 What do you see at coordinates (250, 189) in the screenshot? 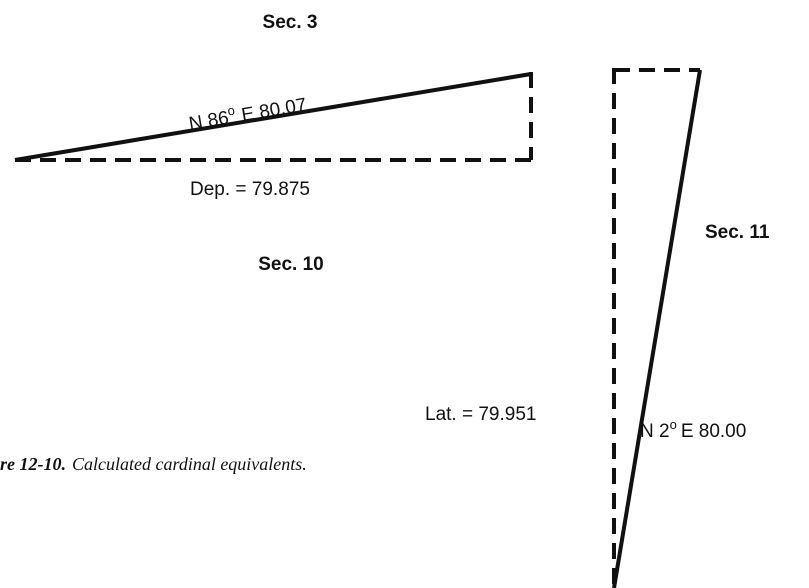
I see `departure-label: Dep. = 79.875` at bounding box center [250, 189].